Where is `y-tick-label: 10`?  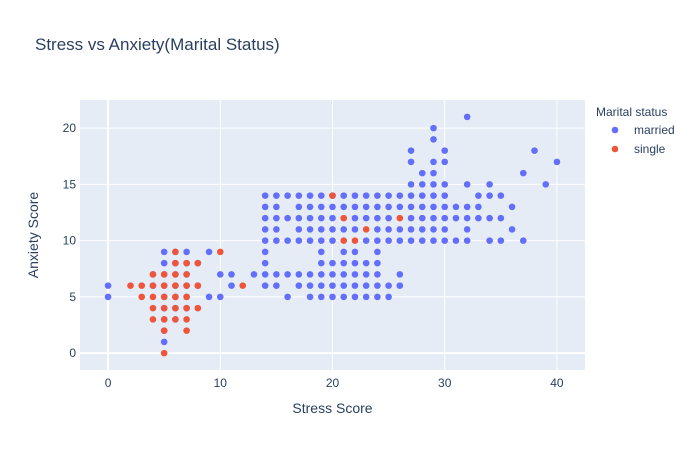 y-tick-label: 10 is located at coordinates (70, 241).